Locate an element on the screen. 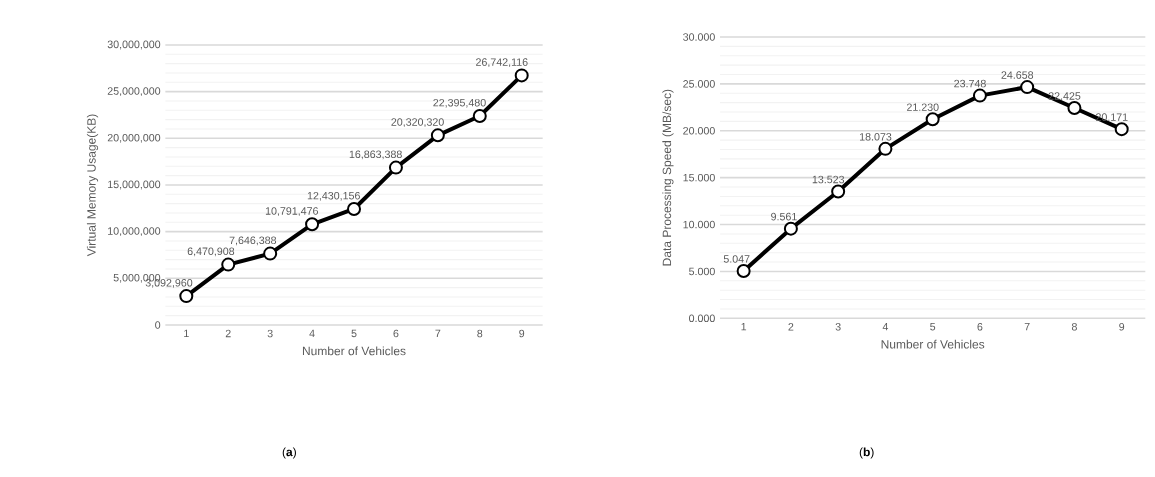 The height and width of the screenshot is (477, 1155). data-label: 10,791,476 is located at coordinates (291, 211).